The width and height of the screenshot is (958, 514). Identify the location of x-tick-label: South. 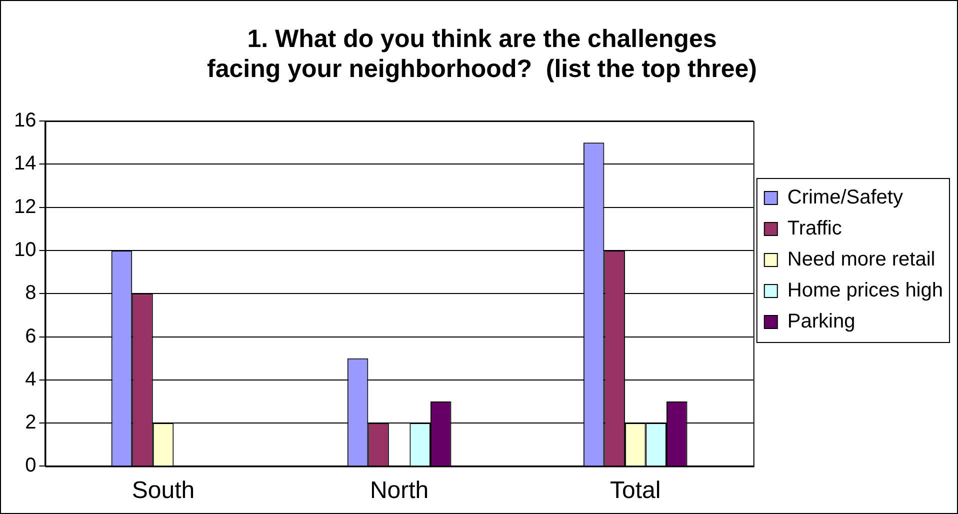
(163, 490).